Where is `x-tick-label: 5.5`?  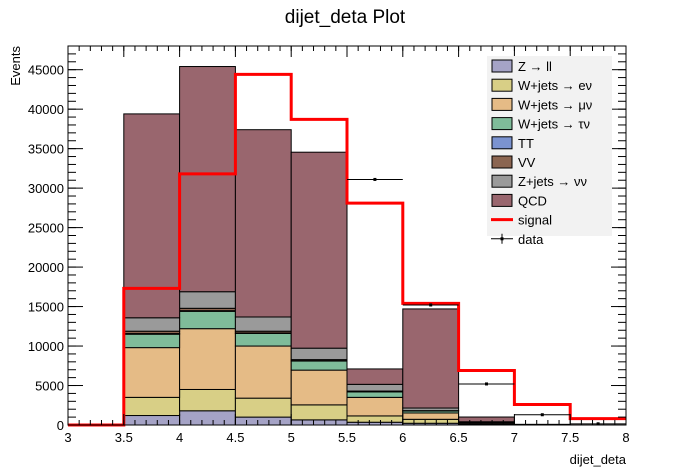 x-tick-label: 5.5 is located at coordinates (347, 437).